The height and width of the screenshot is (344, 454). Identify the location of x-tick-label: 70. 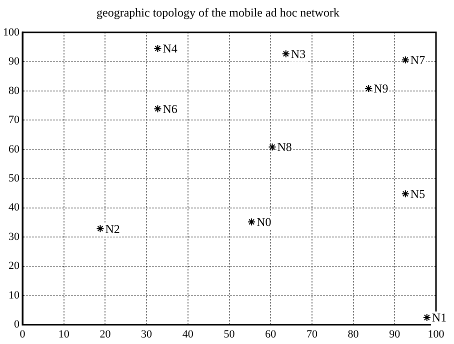
(312, 334).